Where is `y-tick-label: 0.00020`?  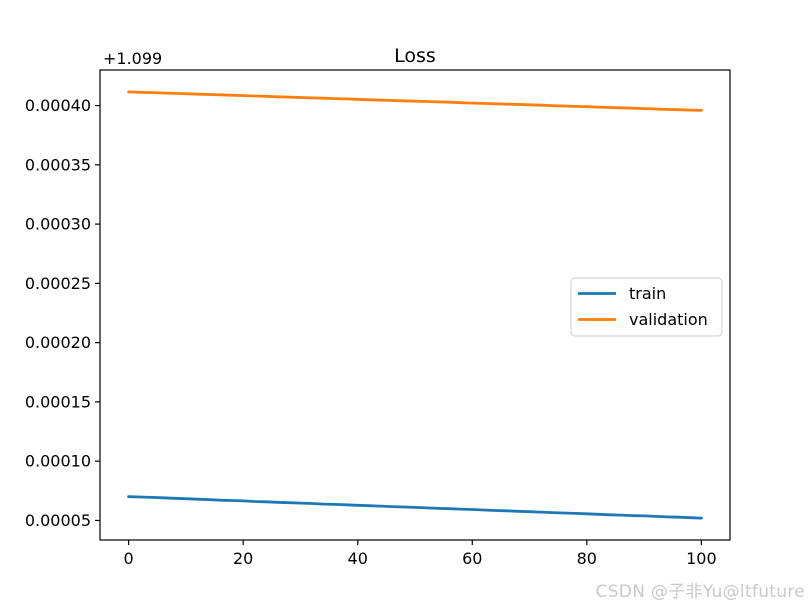
y-tick-label: 0.00020 is located at coordinates (58, 342).